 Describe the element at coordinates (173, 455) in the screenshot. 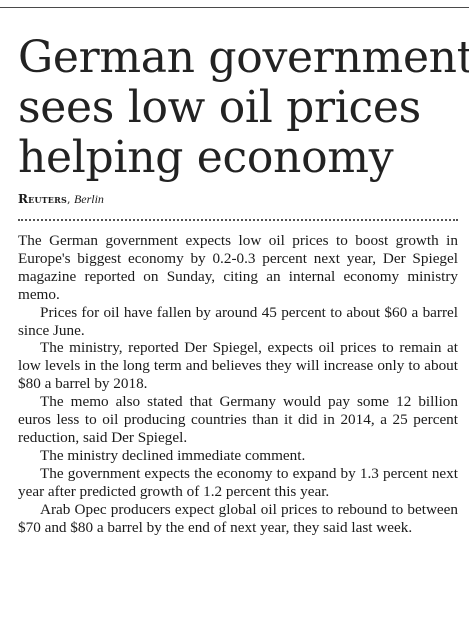

I see `article-paragraph-5: The ministry declined immediate comment.` at that location.